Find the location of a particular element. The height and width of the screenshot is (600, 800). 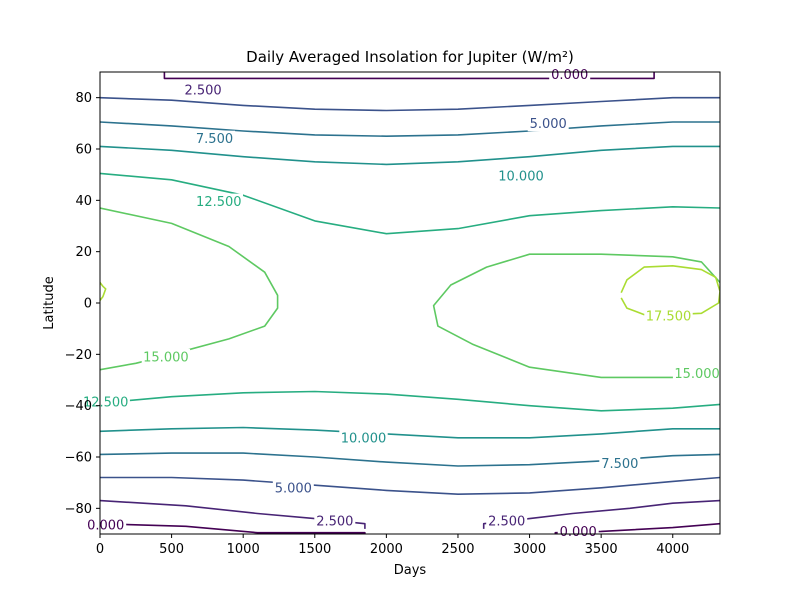

contour-label: 17.500 is located at coordinates (668, 315).